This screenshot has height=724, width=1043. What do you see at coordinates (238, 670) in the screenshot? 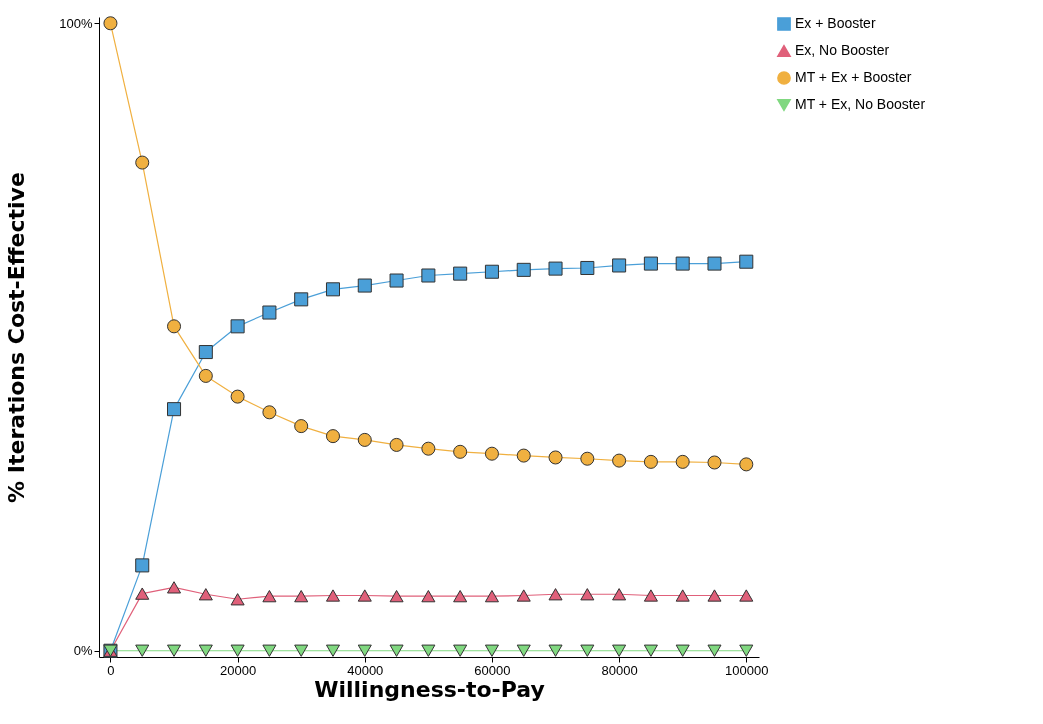
I see `x-tick-label: 20000` at bounding box center [238, 670].